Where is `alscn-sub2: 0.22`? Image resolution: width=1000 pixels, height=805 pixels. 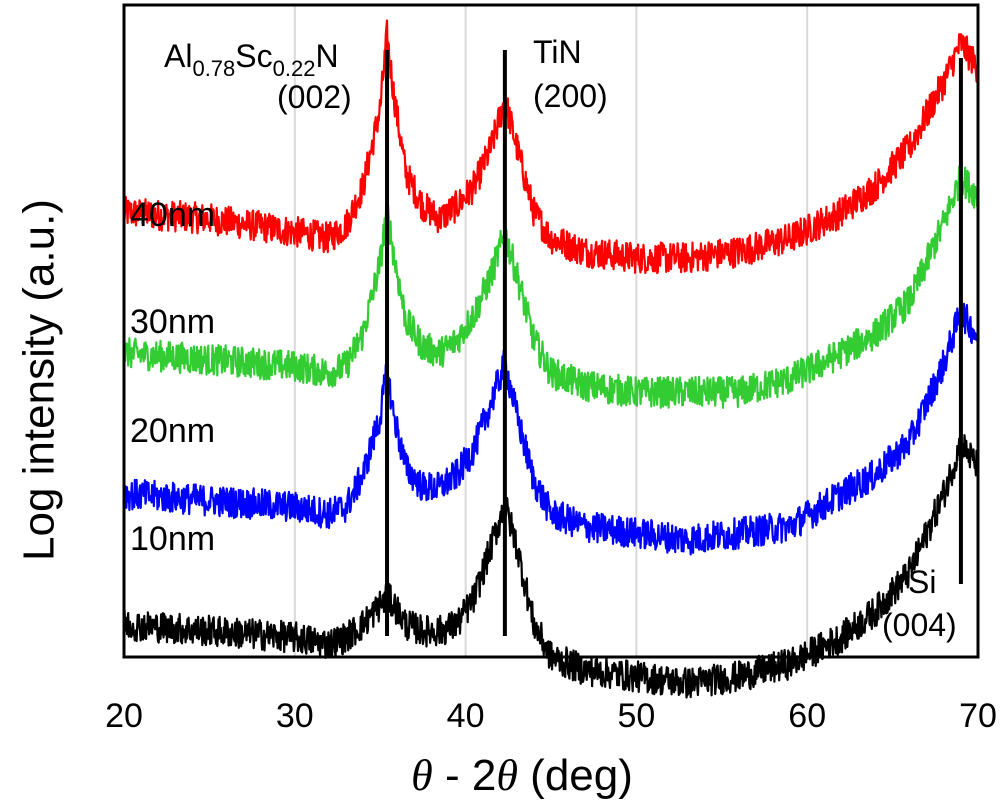
alscn-sub2: 0.22 is located at coordinates (294, 68).